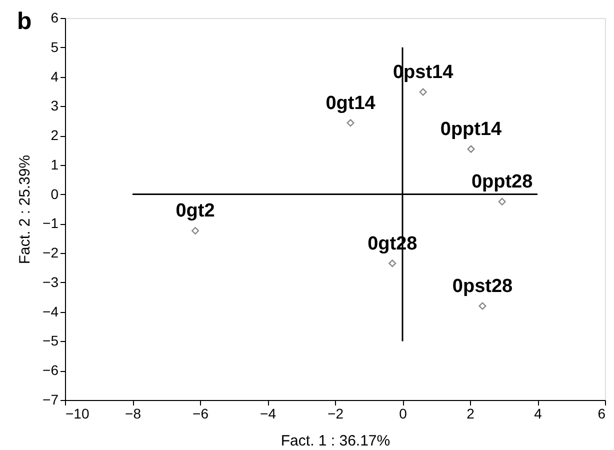 The width and height of the screenshot is (614, 450). I want to click on x-tick-label: 6, so click(602, 414).